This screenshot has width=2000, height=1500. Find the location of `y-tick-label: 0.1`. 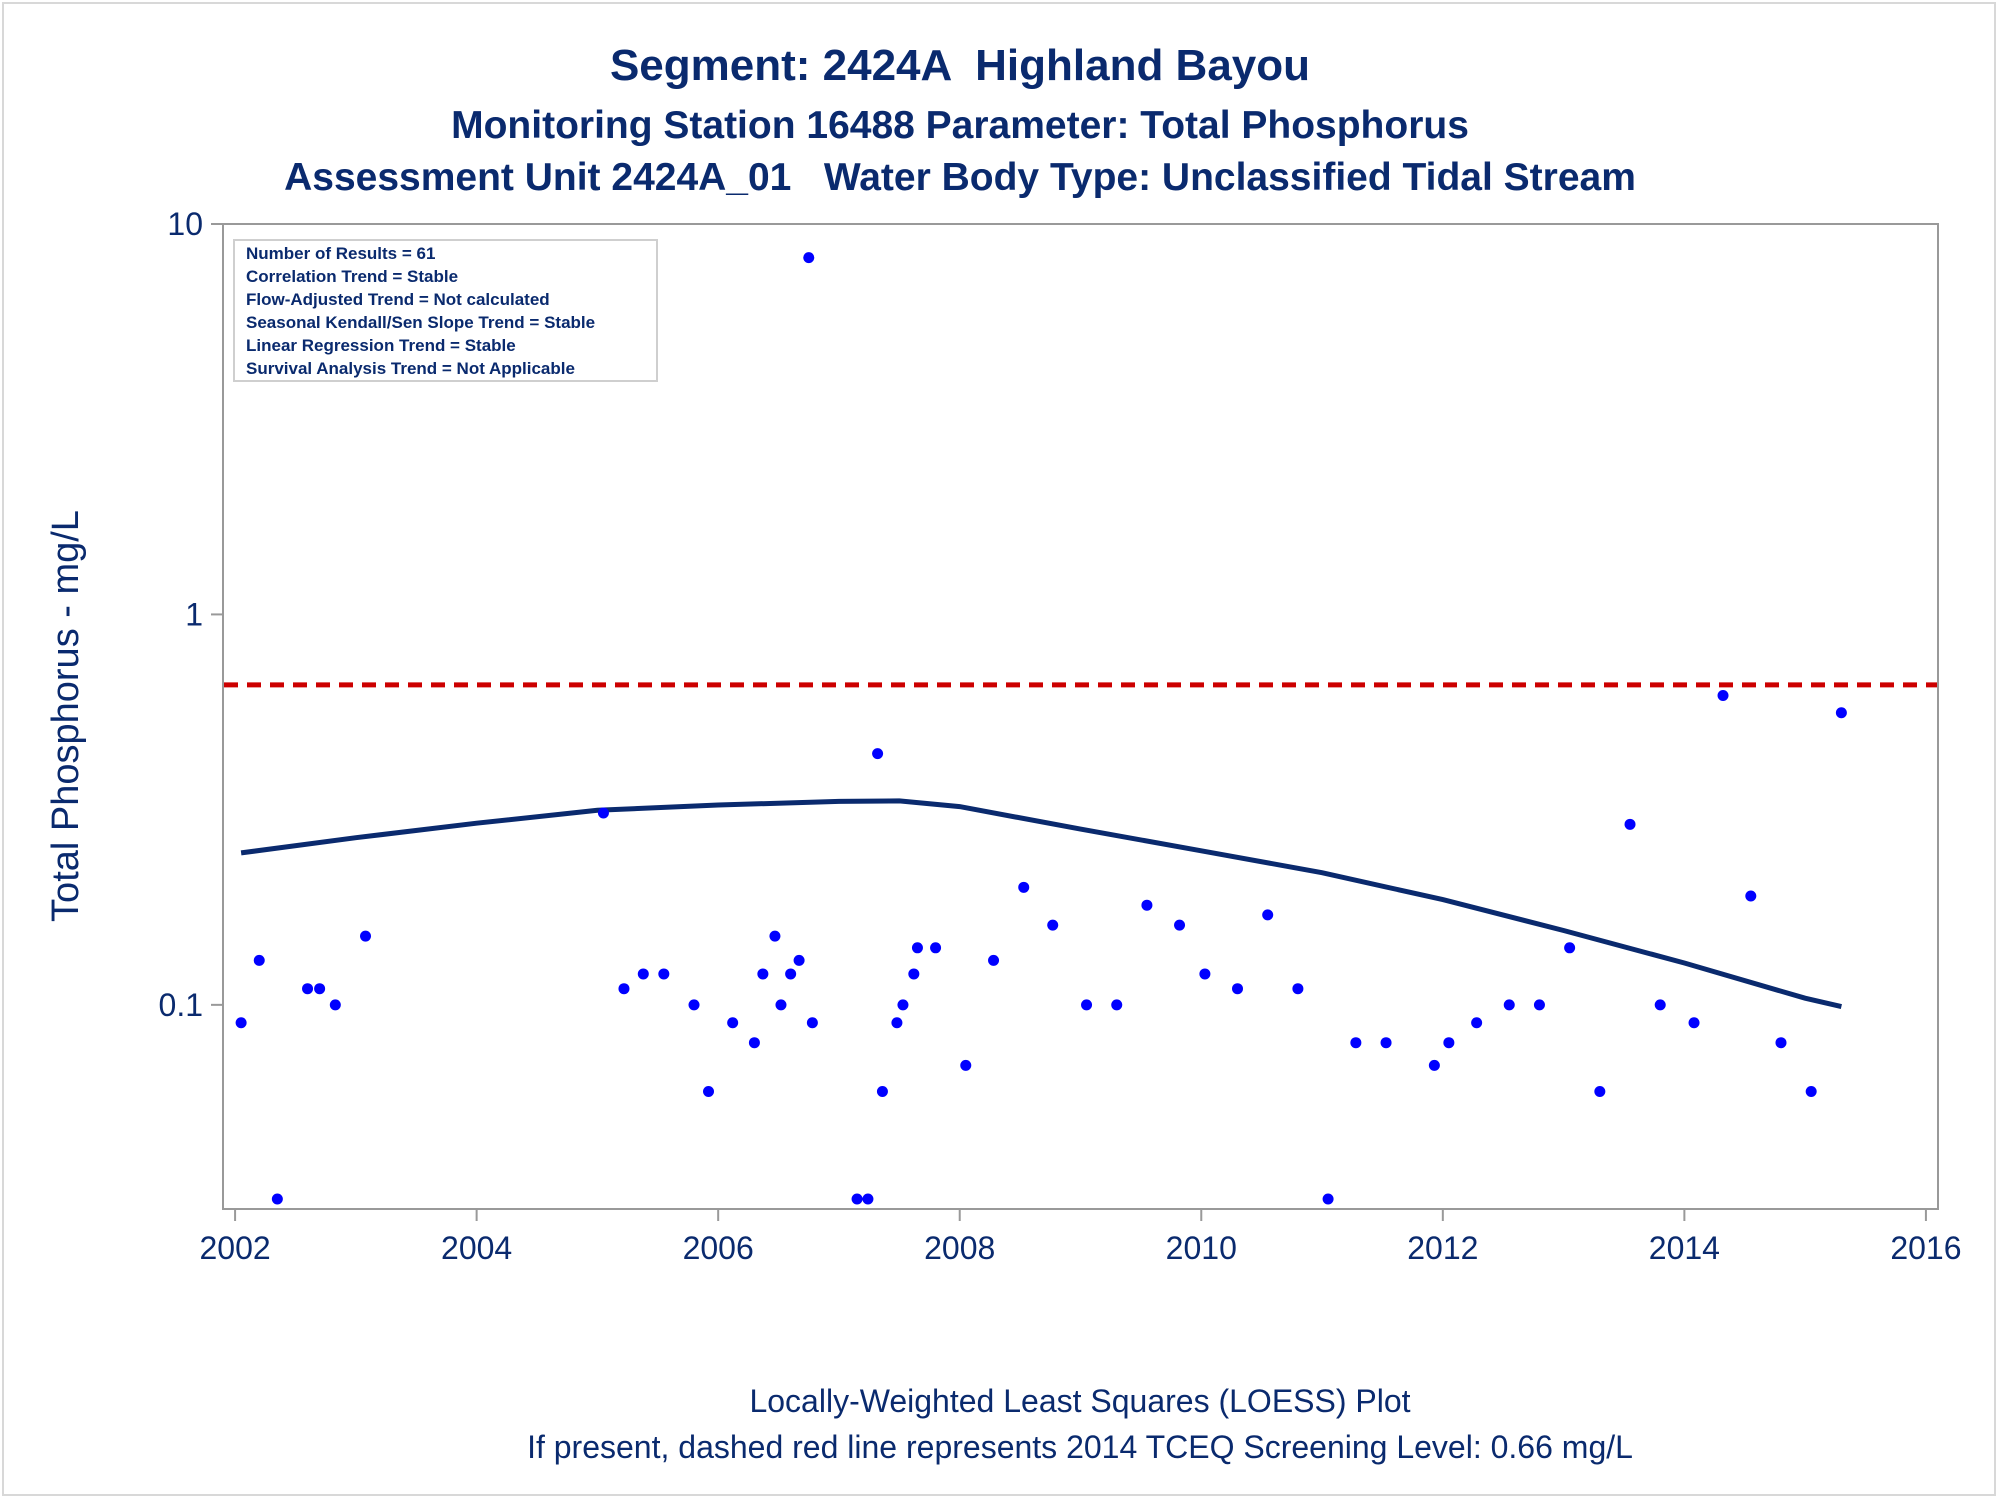

y-tick-label: 0.1 is located at coordinates (181, 1005).